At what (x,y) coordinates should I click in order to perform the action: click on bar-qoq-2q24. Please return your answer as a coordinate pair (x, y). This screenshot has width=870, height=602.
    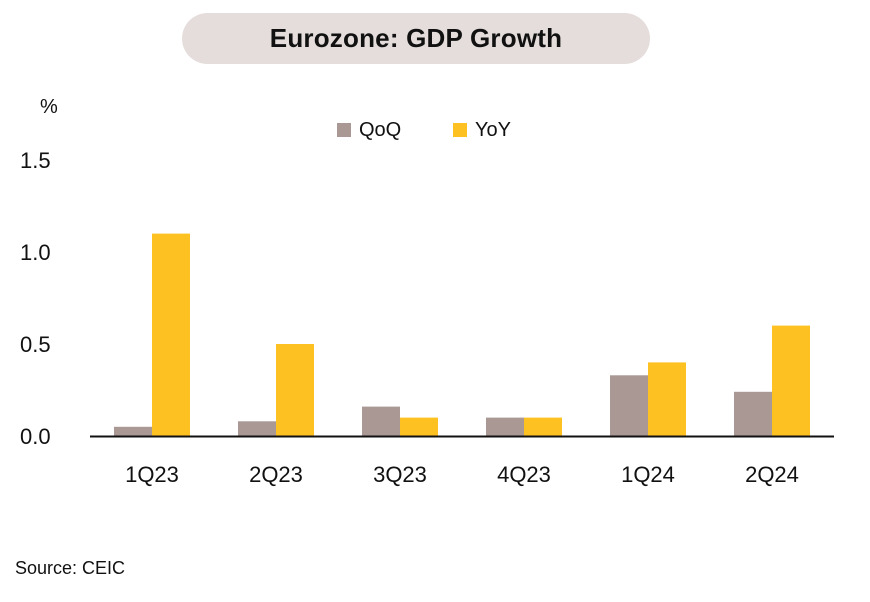
    Looking at the image, I should click on (753, 413).